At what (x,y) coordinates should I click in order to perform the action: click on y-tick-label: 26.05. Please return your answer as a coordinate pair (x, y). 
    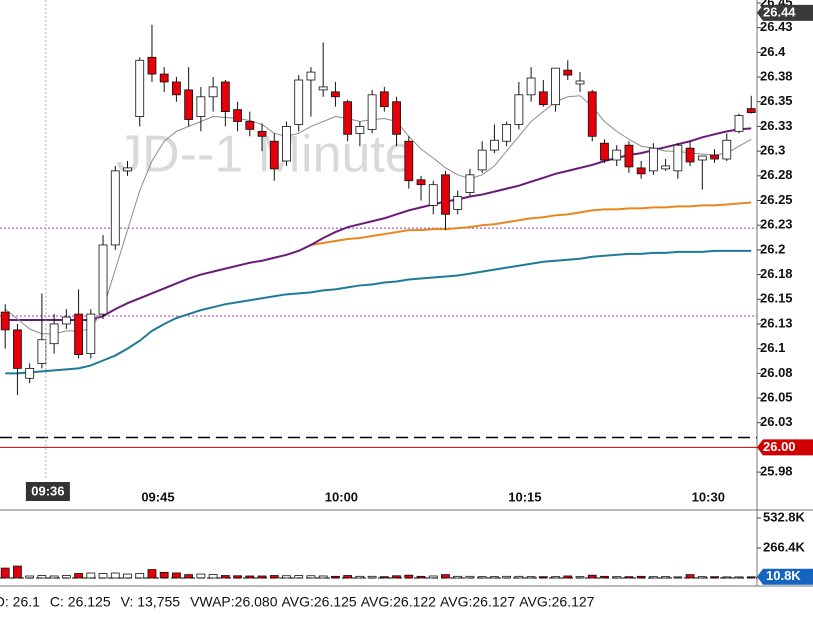
    Looking at the image, I should click on (776, 396).